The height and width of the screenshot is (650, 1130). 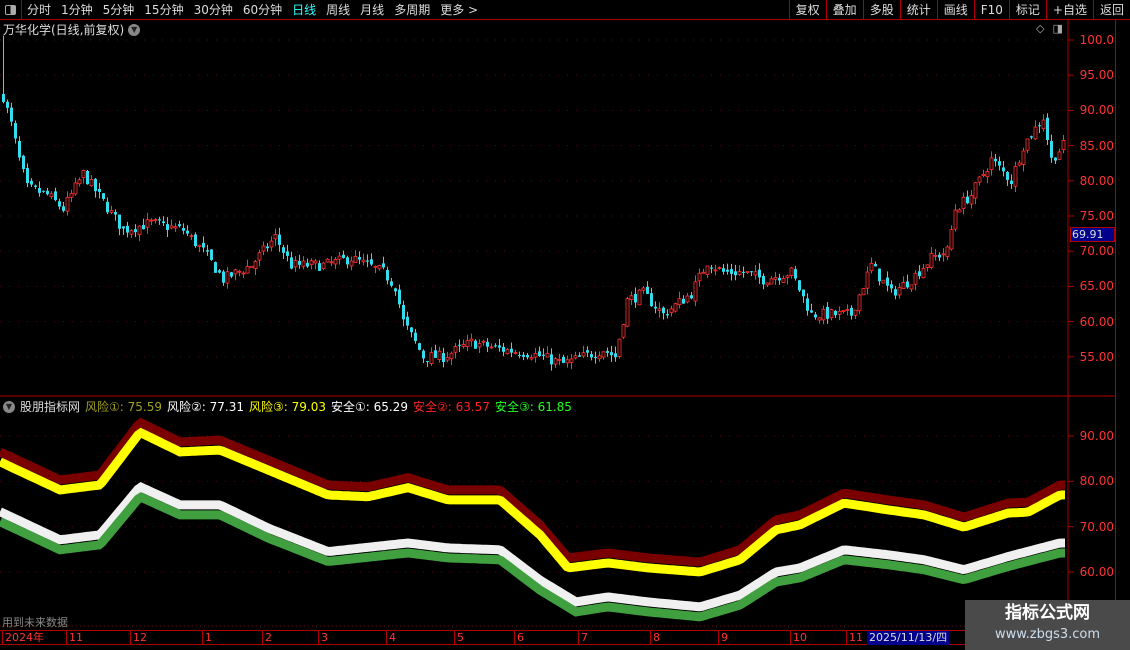 What do you see at coordinates (77, 10) in the screenshot?
I see `period-tab: 1分钟` at bounding box center [77, 10].